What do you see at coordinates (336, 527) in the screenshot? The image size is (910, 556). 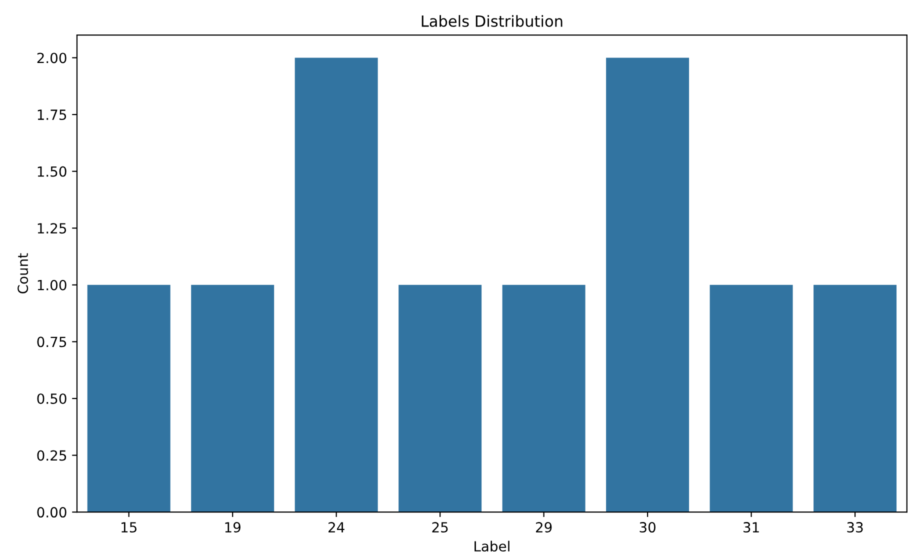 I see `x-tick-label: 24` at bounding box center [336, 527].